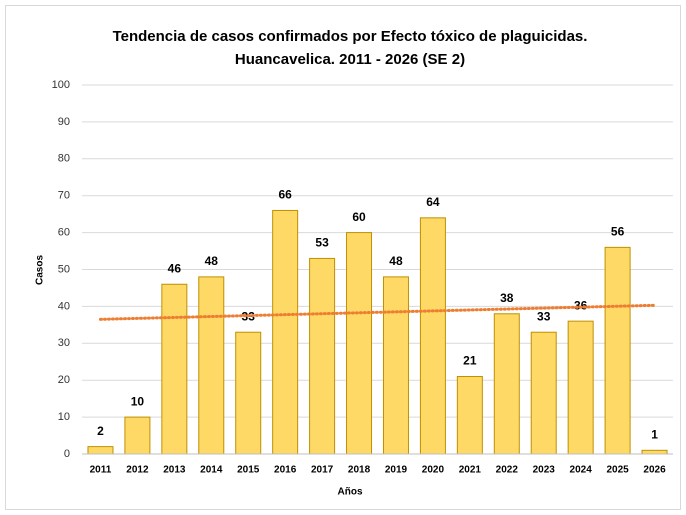 This screenshot has height=515, width=686. I want to click on y-tick-label: 20, so click(64, 380).